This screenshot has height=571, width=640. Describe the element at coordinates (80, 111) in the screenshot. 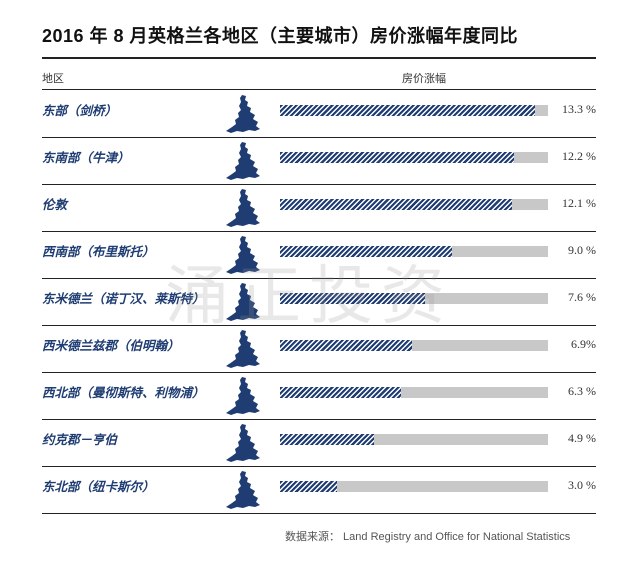

I see `region-label: 东部（剑桥）` at that location.